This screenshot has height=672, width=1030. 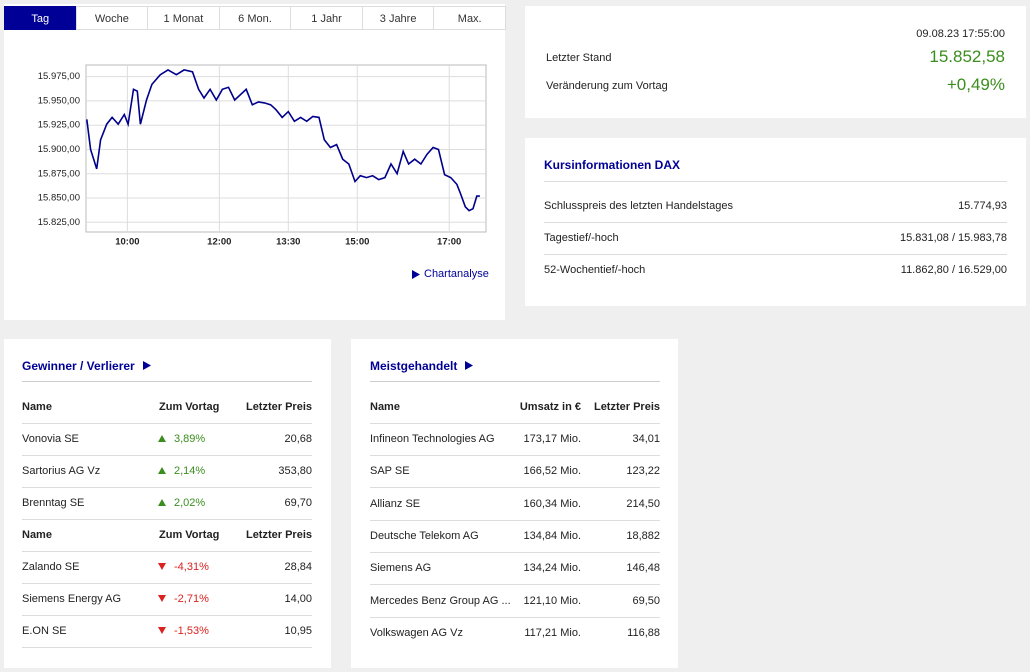 I want to click on price: 353,80, so click(x=295, y=471).